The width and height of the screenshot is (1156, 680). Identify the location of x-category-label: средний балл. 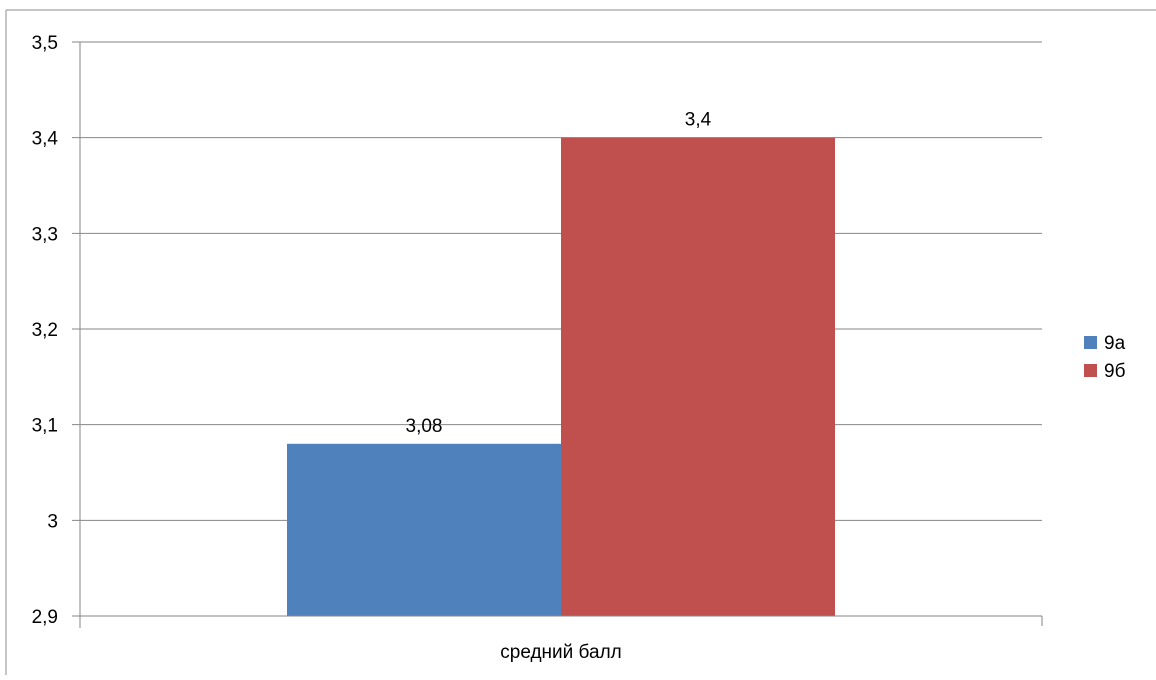
(561, 652).